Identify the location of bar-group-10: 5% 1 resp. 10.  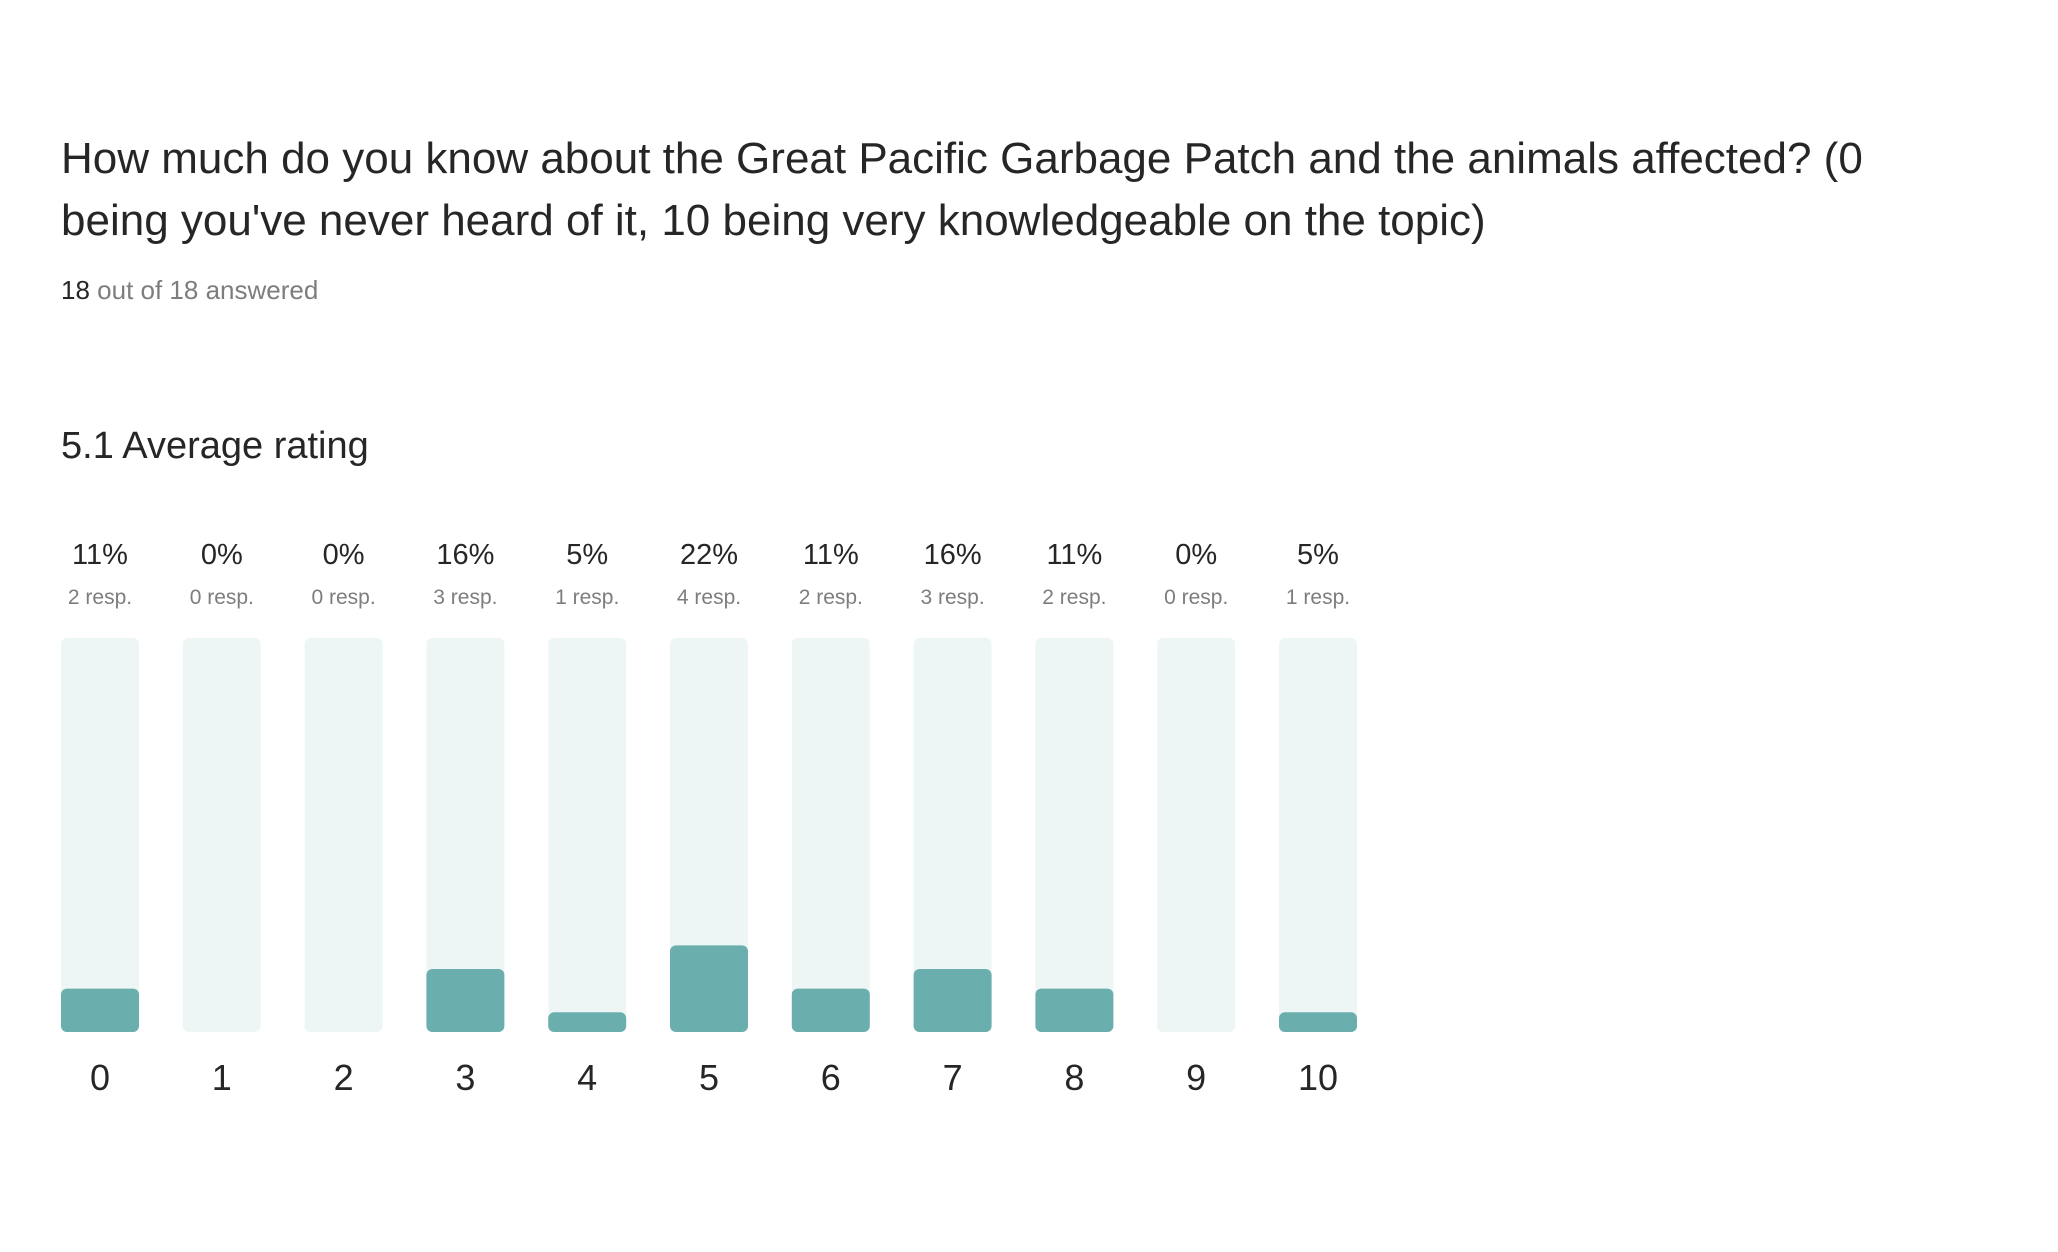
(1318, 818).